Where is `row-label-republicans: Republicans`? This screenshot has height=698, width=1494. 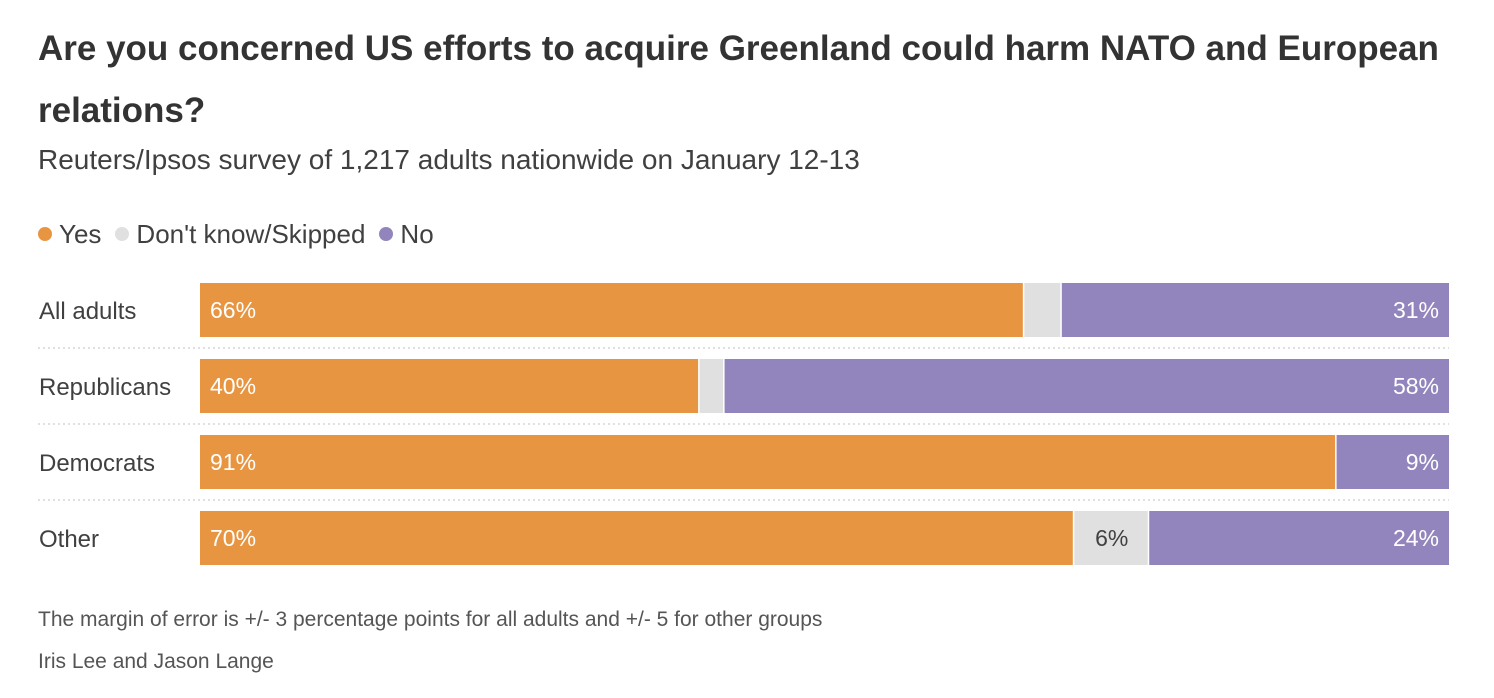 row-label-republicans: Republicans is located at coordinates (105, 387).